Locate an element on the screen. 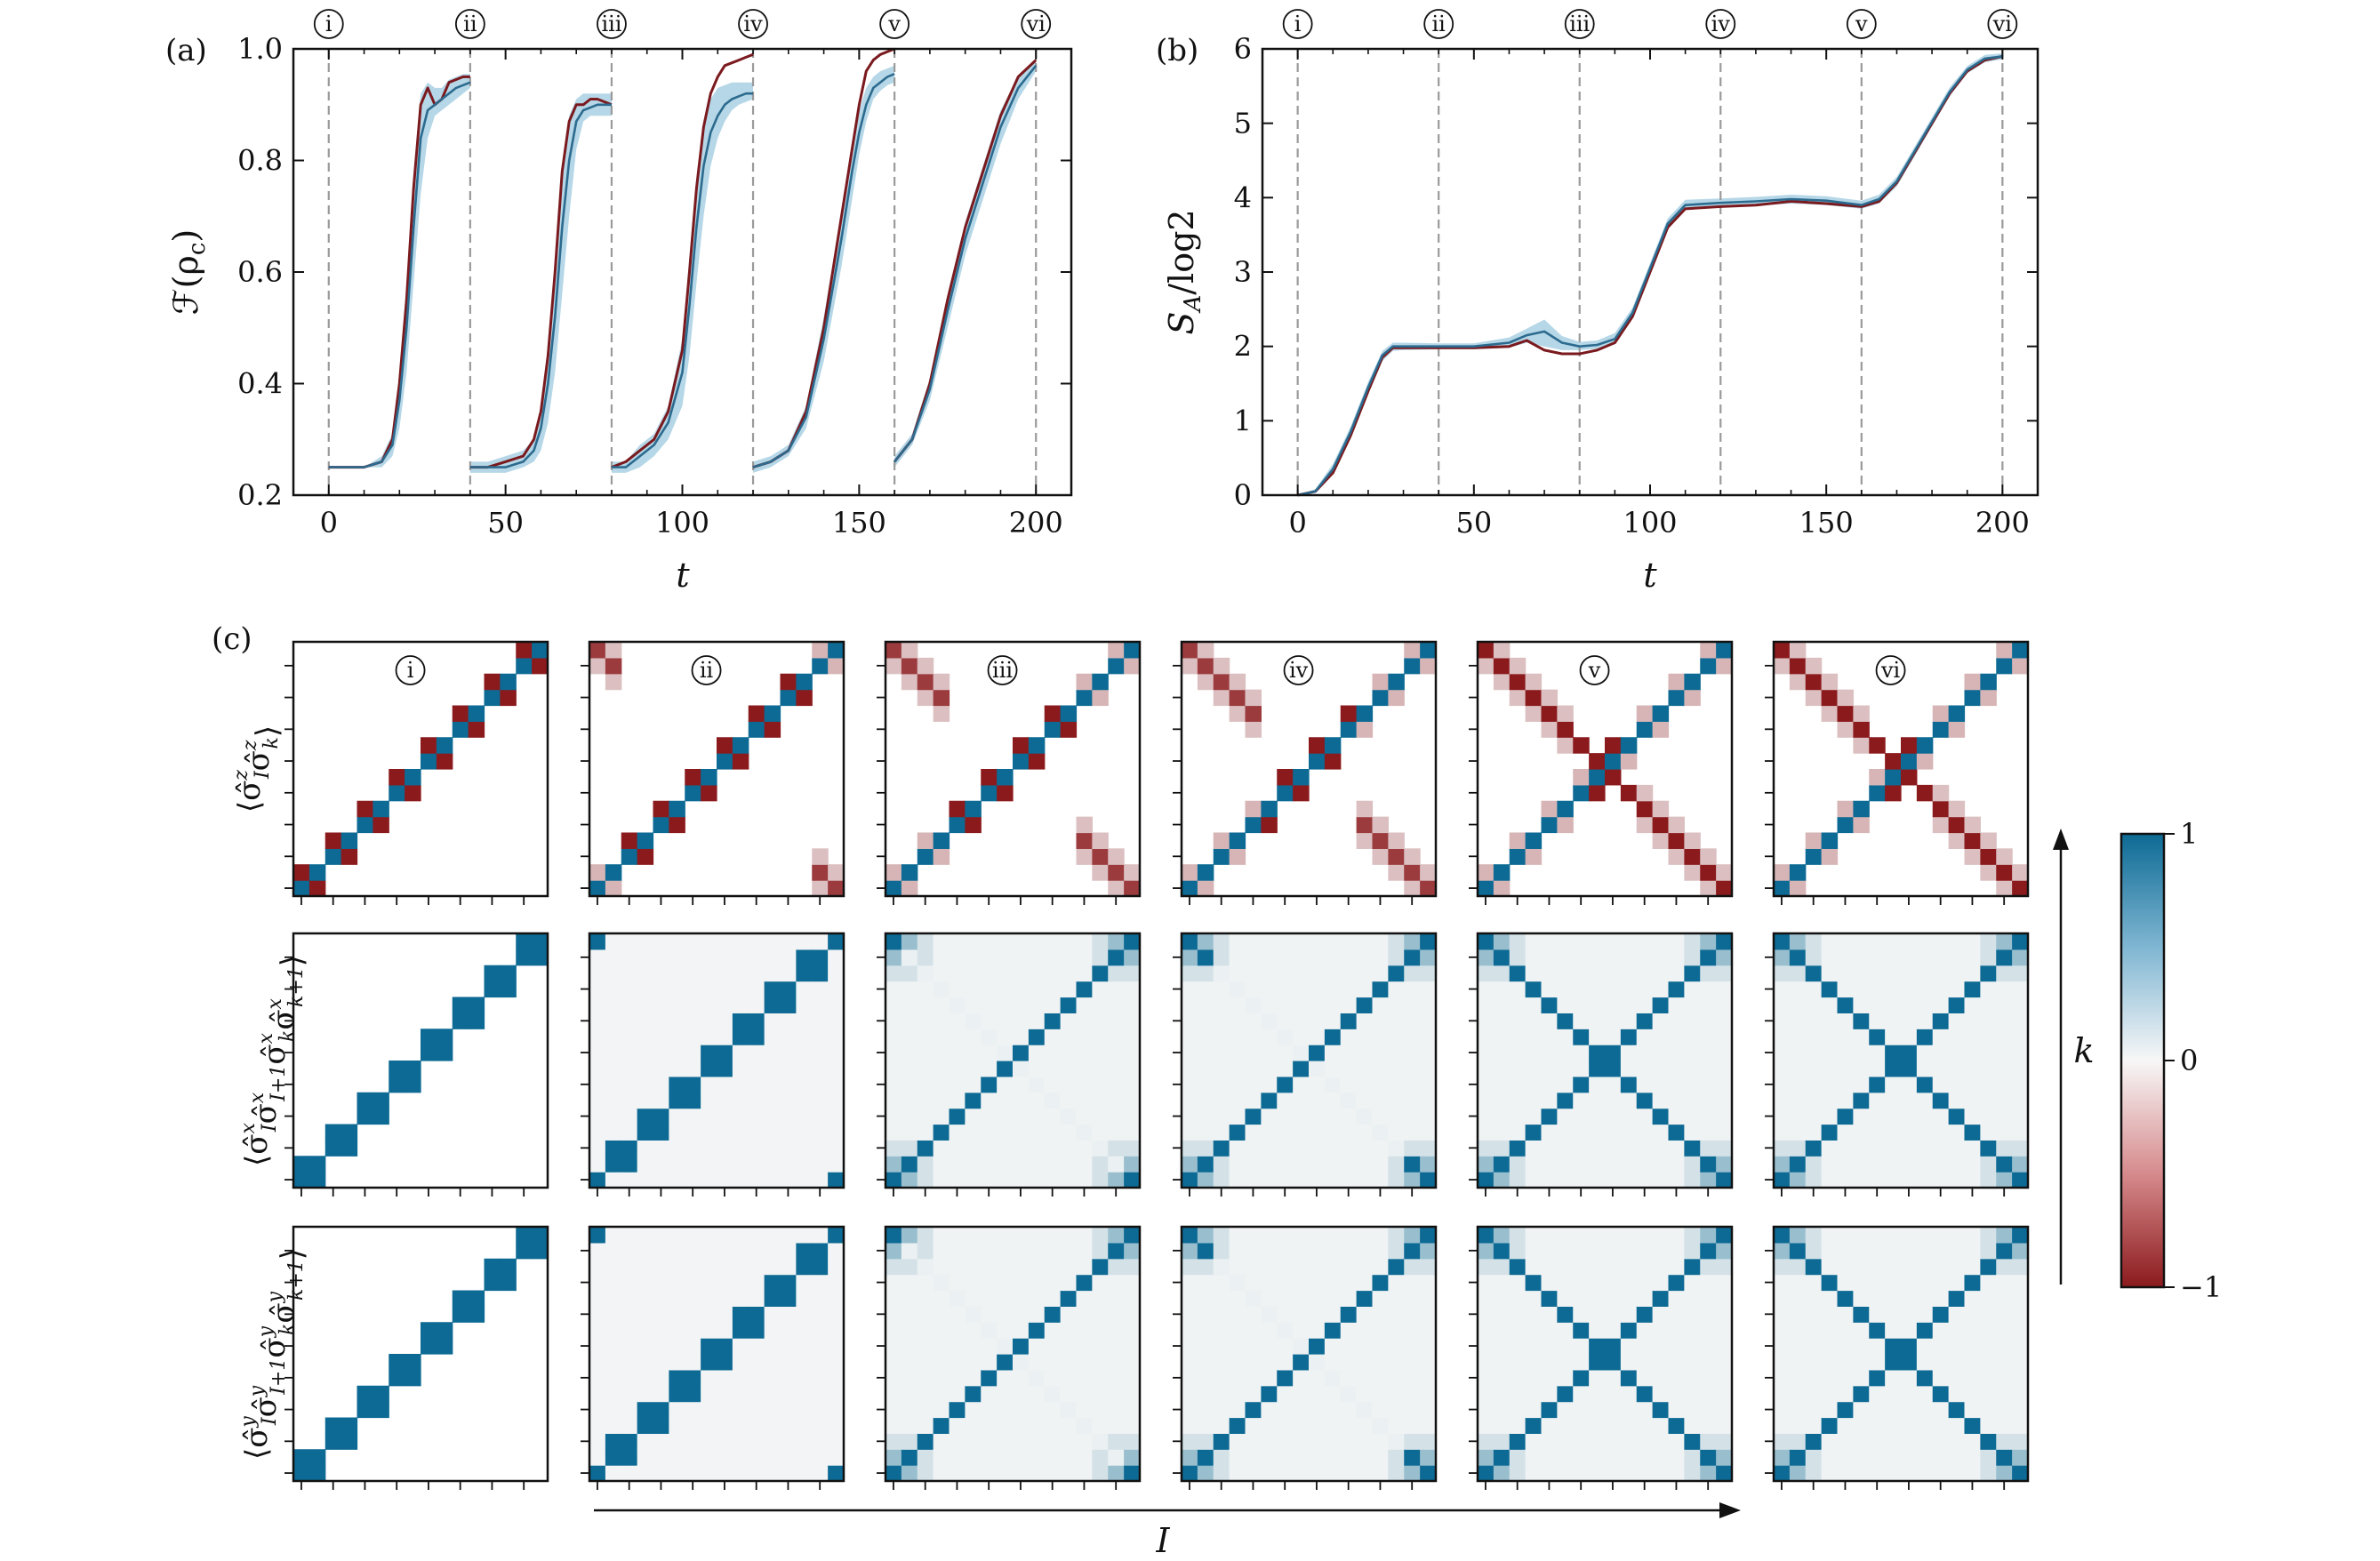 This screenshot has height=1561, width=2380. panel-b-ytick-label-4: 4 is located at coordinates (1243, 197).